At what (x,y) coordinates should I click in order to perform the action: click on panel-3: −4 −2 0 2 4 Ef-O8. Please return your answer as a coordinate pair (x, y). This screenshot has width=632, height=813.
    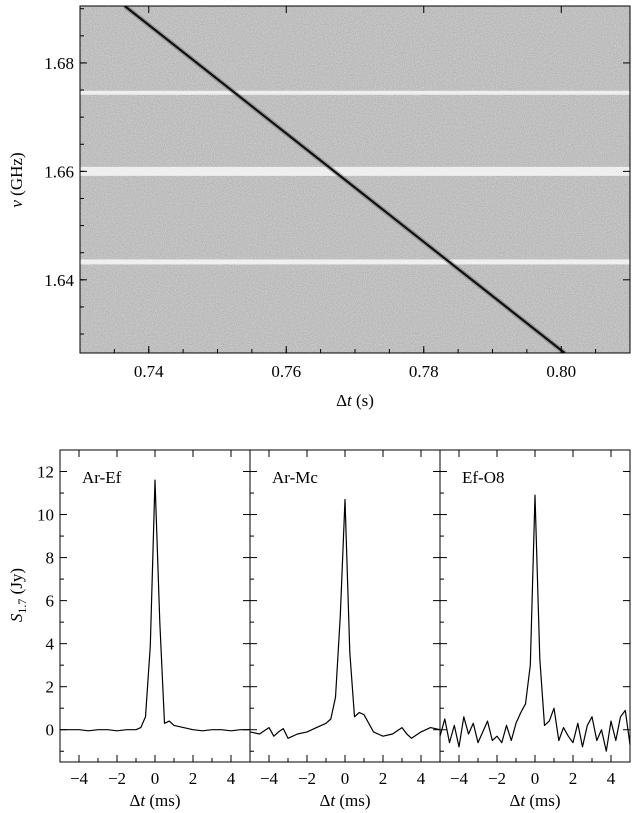
    Looking at the image, I should click on (535, 618).